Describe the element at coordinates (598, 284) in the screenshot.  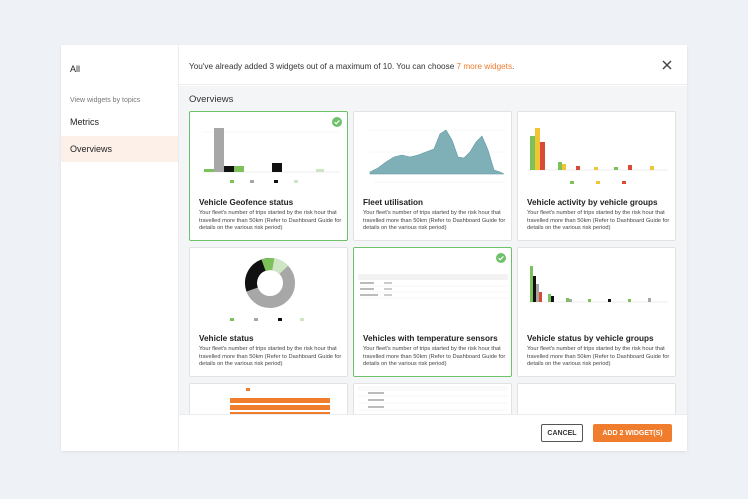
I see `status-by-groups-bar-preview` at that location.